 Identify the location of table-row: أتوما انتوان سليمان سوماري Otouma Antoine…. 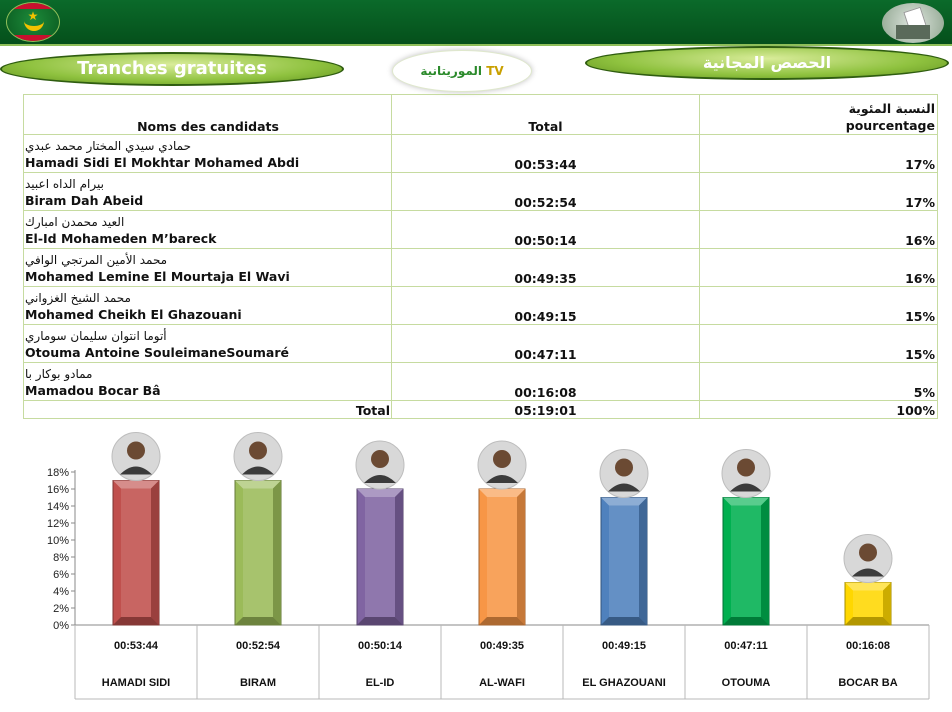
(480, 343).